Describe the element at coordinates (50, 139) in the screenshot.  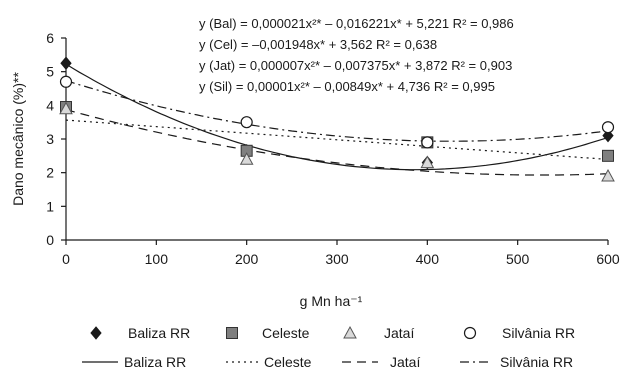
I see `y-tick-label: 3` at that location.